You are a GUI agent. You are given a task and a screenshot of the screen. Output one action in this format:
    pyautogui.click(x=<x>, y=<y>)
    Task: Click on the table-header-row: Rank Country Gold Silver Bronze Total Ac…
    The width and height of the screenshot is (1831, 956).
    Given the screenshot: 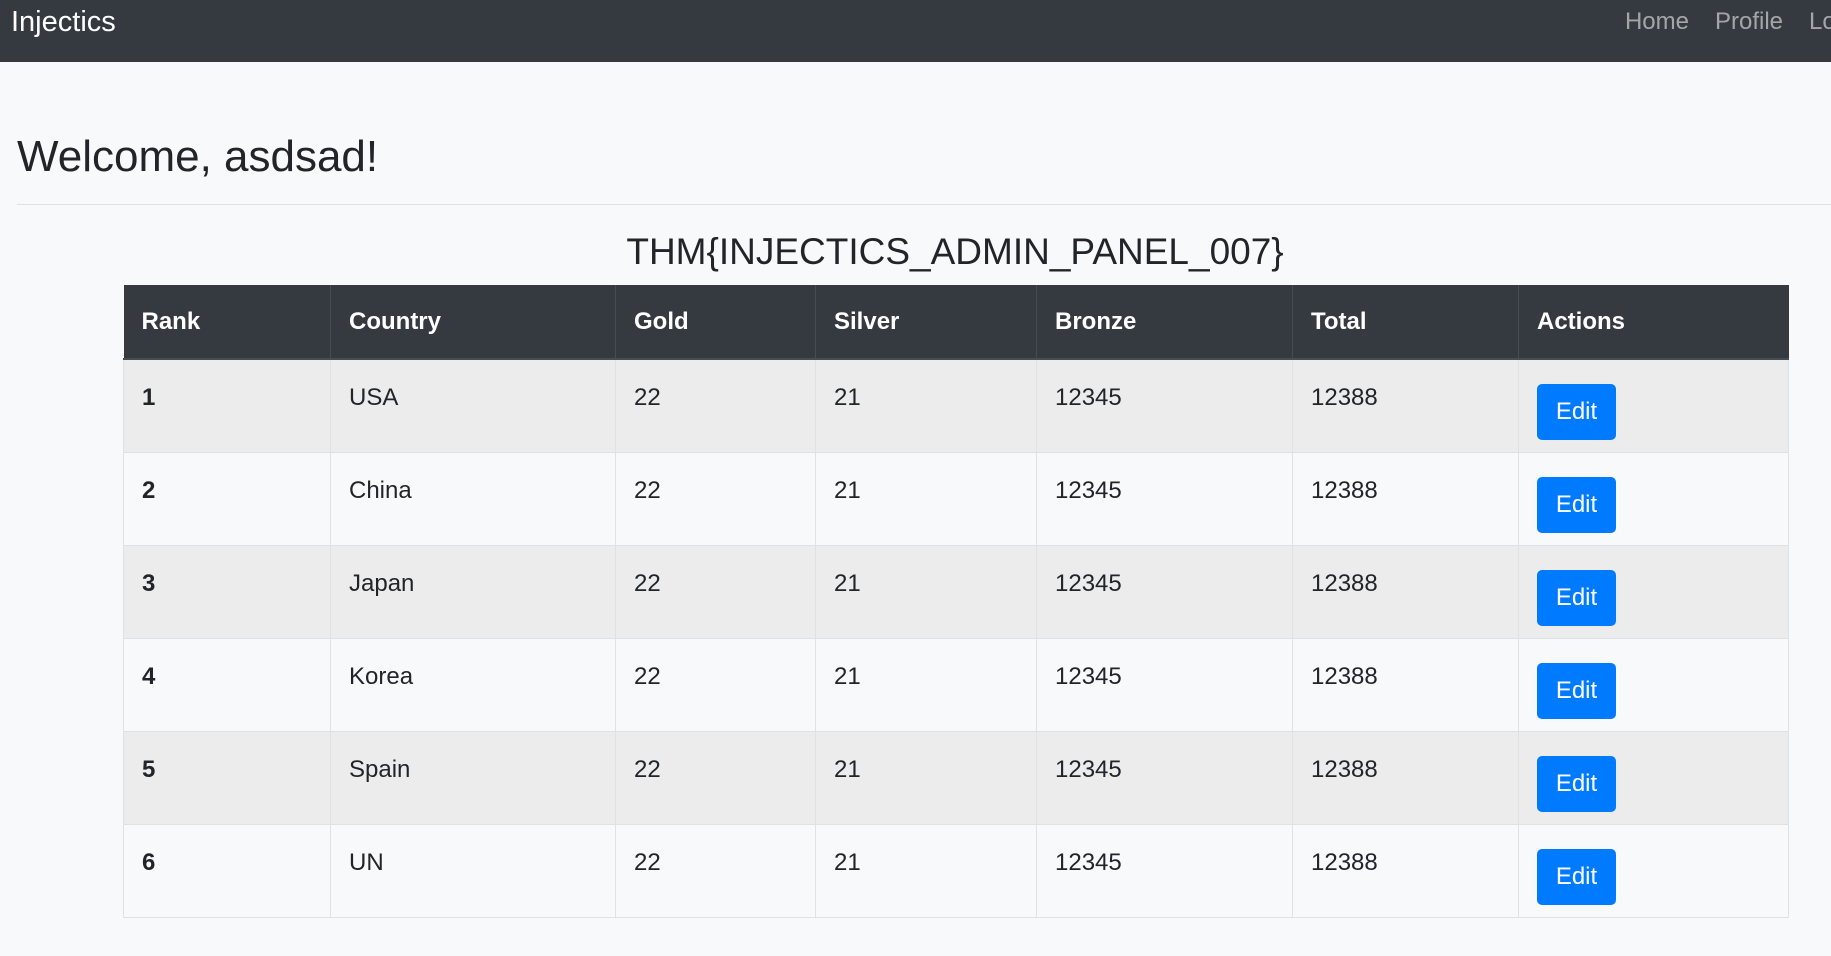 What is the action you would take?
    pyautogui.click(x=956, y=322)
    